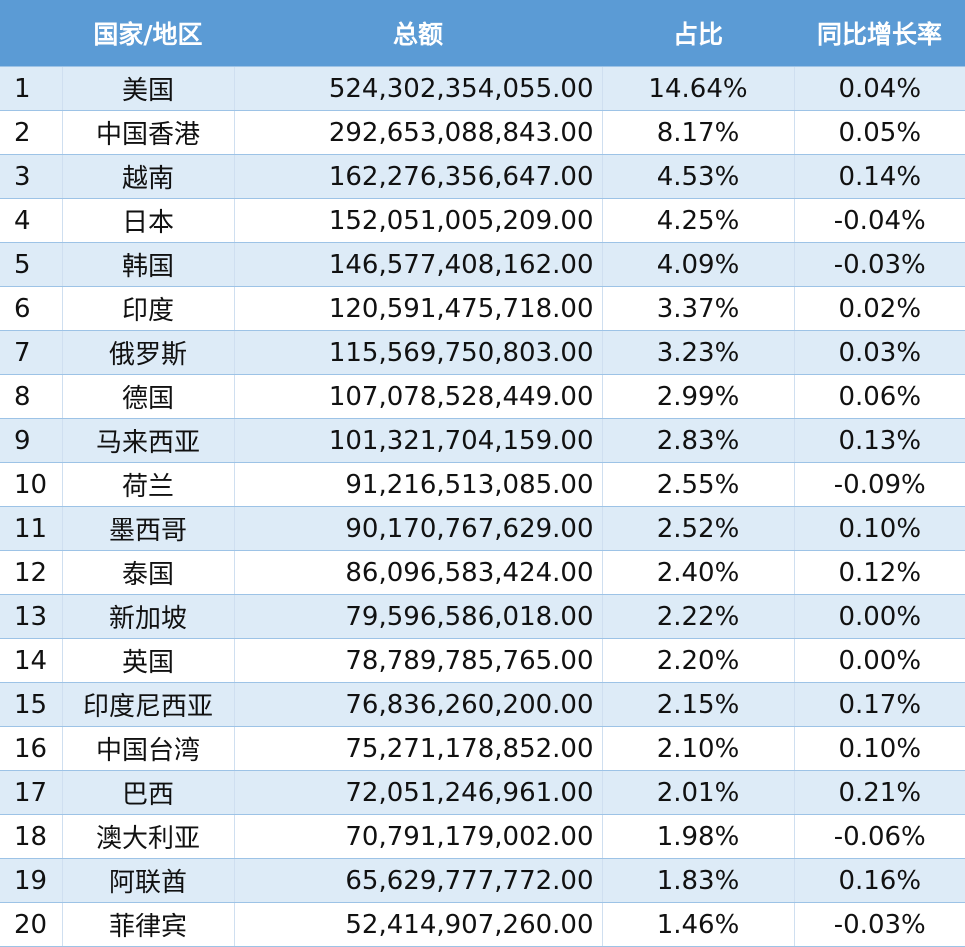 The width and height of the screenshot is (965, 947). I want to click on header-region: 国家/地区, so click(148, 33).